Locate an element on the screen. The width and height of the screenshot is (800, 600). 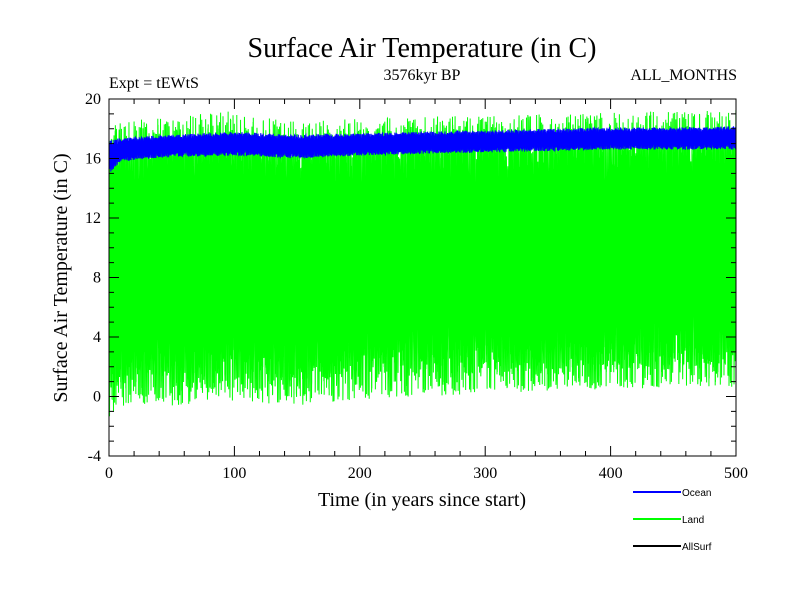
x-tick-label: 400 is located at coordinates (611, 473).